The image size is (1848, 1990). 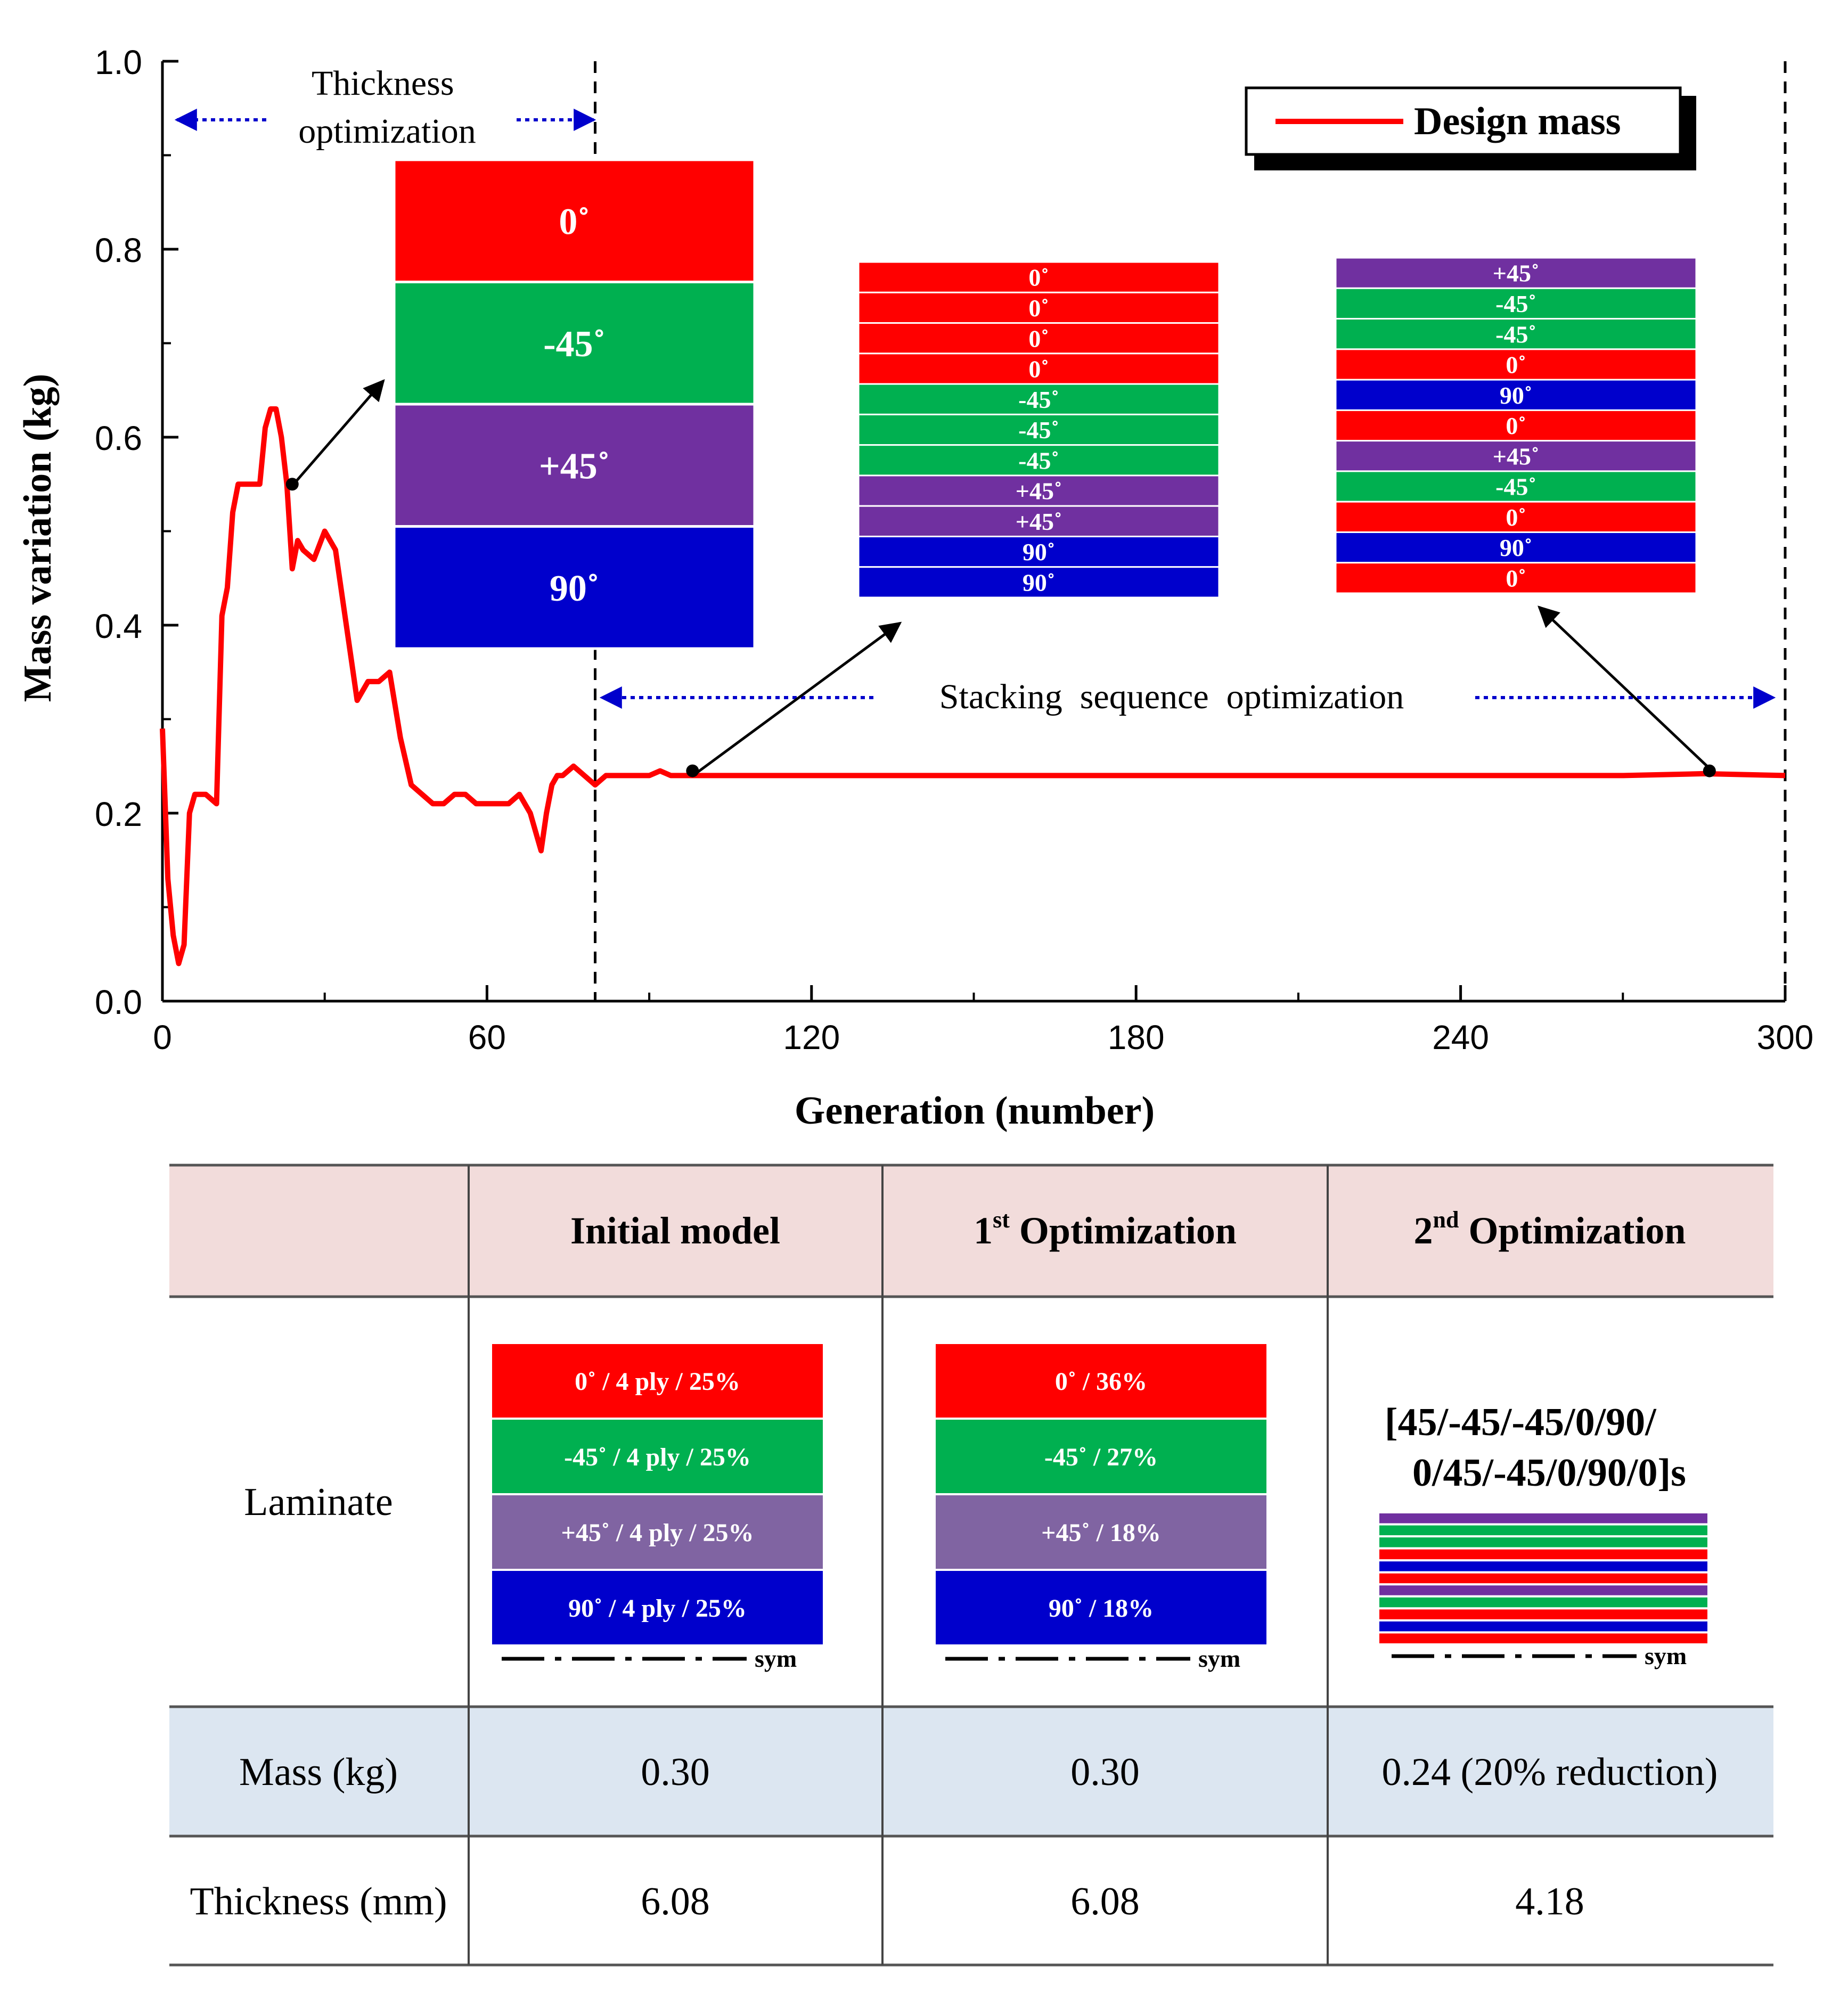 What do you see at coordinates (118, 438) in the screenshot?
I see `y-tick-label: 0.6` at bounding box center [118, 438].